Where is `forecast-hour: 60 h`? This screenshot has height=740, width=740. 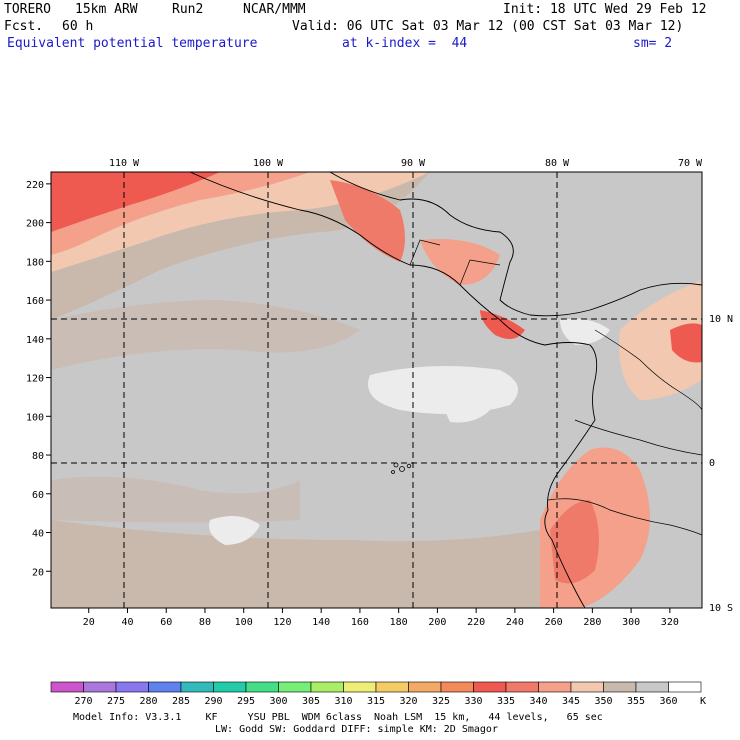
forecast-hour: 60 h is located at coordinates (78, 26).